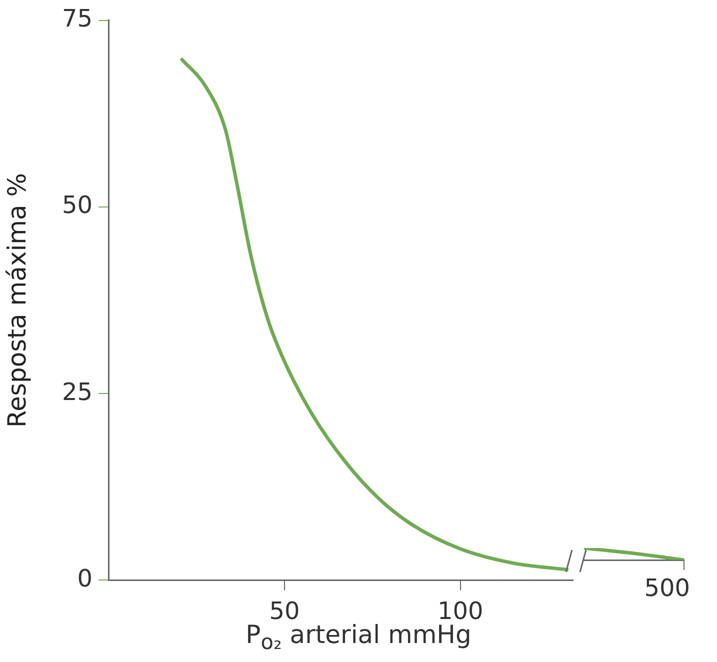 The image size is (717, 662). Describe the element at coordinates (77, 18) in the screenshot. I see `y-tick-label: 75` at that location.